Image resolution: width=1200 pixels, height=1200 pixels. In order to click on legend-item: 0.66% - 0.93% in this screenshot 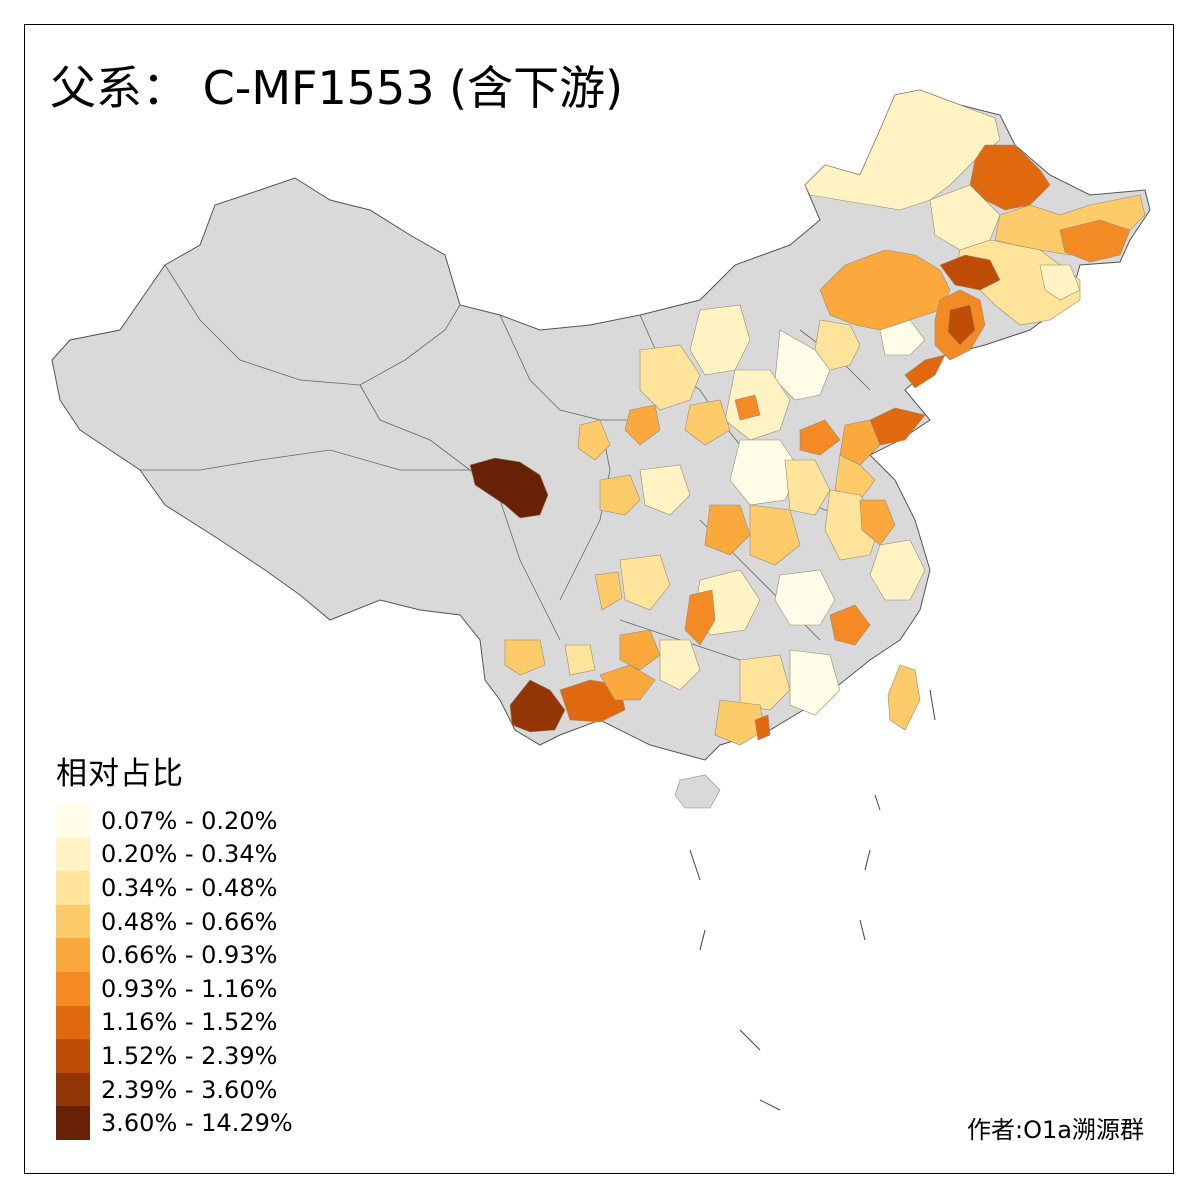, I will do `click(174, 955)`.